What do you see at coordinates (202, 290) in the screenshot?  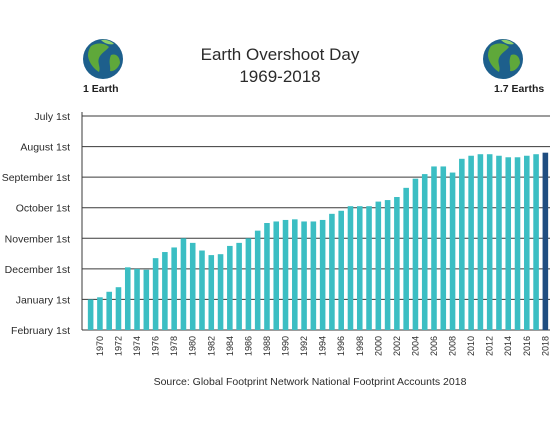 I see `bar-1981` at bounding box center [202, 290].